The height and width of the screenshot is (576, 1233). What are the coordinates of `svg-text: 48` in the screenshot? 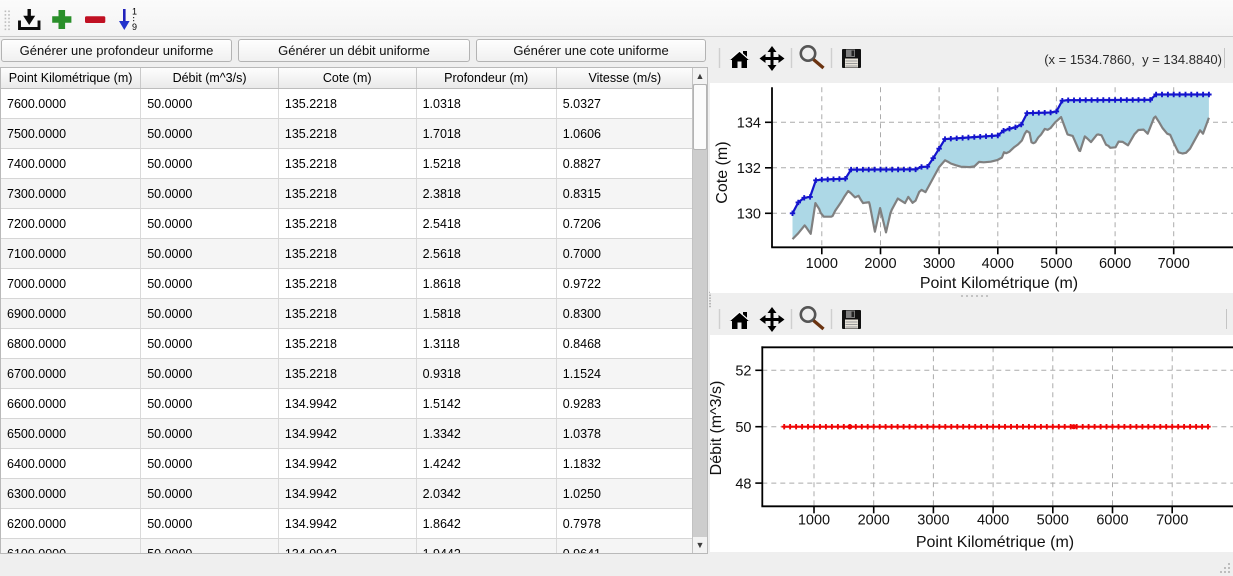 It's located at (743, 484).